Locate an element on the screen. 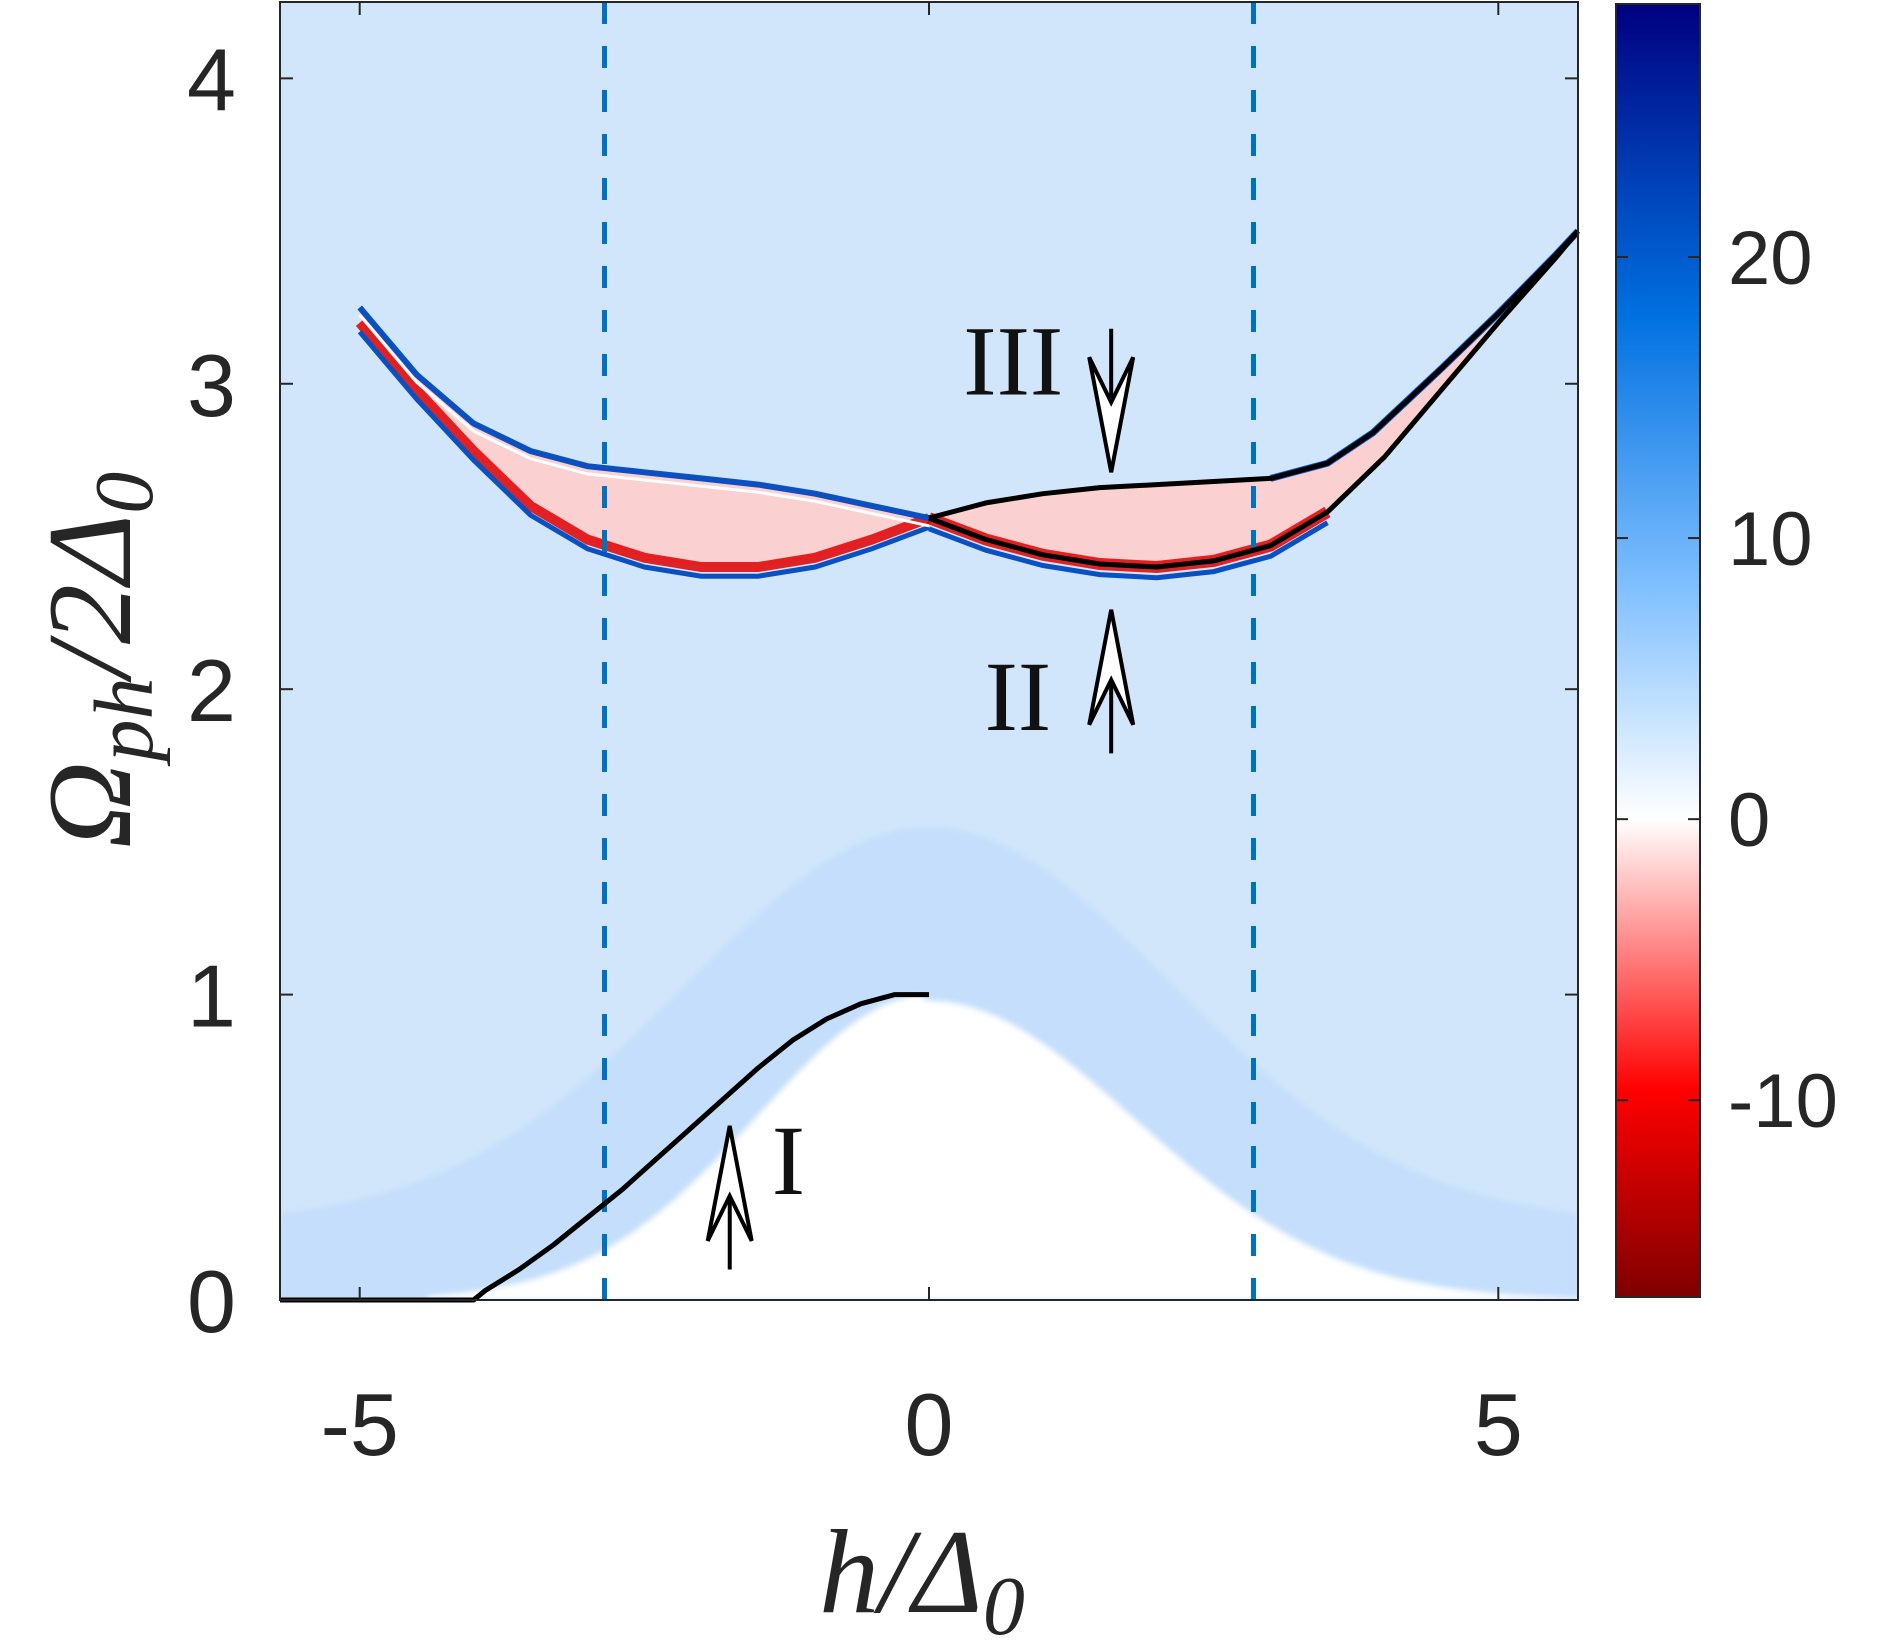 This screenshot has height=1650, width=1888. axis-label-subscript: ph is located at coordinates (124, 722).